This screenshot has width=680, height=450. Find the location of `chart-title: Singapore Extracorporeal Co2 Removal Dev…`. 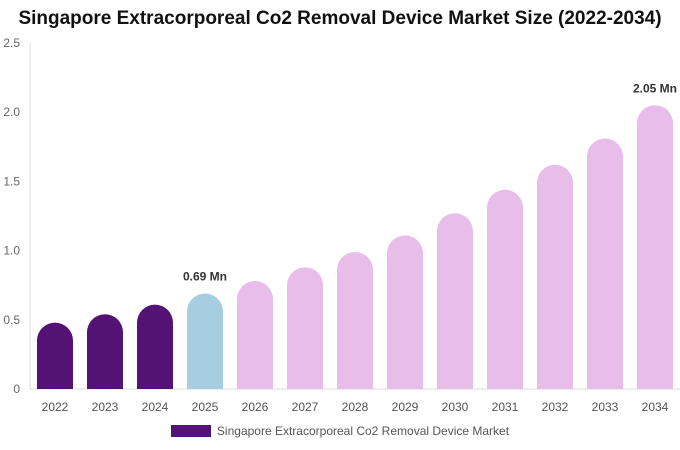

chart-title: Singapore Extracorporeal Co2 Removal Dev… is located at coordinates (340, 18).